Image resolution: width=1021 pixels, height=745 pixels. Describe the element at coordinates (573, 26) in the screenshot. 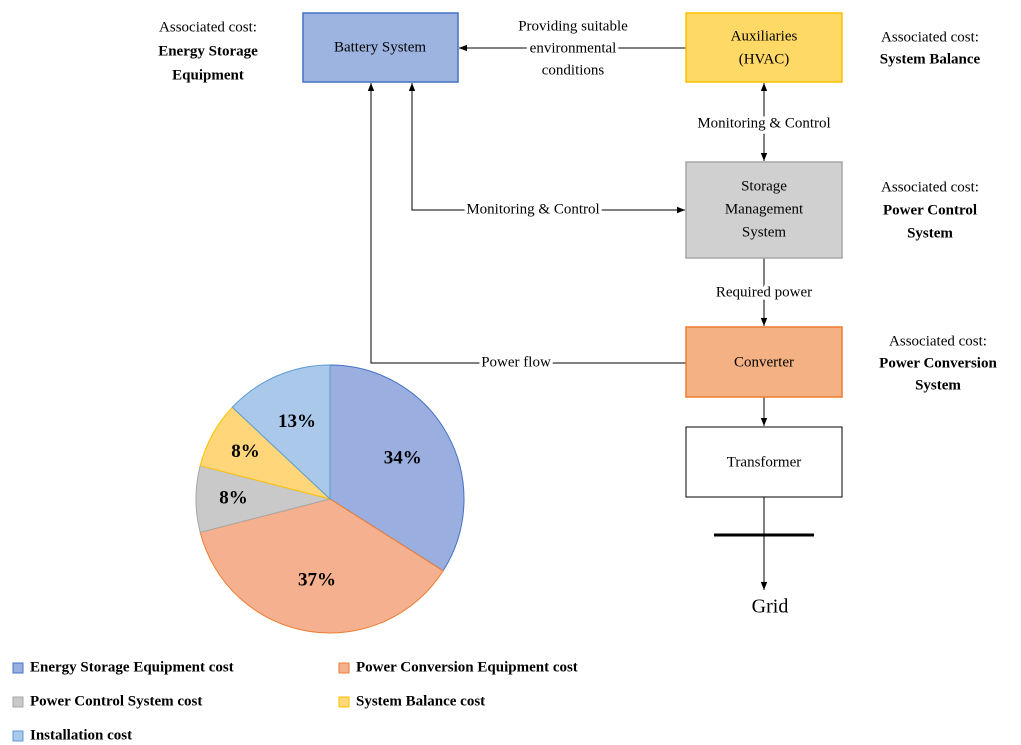

I see `edge-label: Providing suitable` at that location.